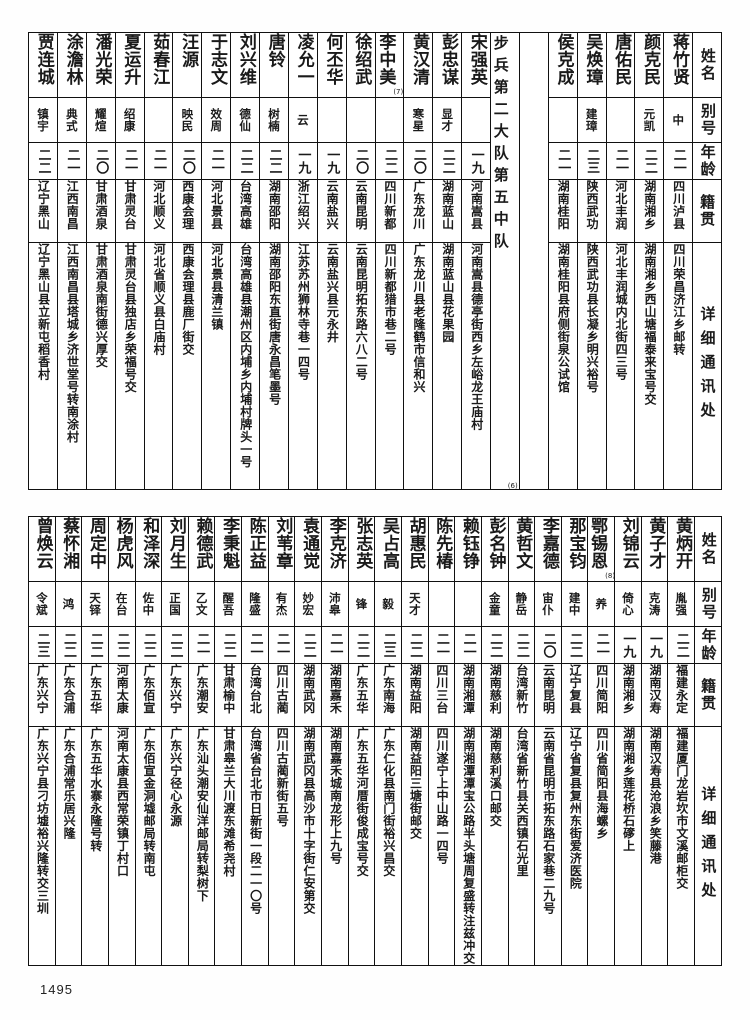 This screenshot has height=1020, width=750. I want to click on name-text: 吴焕璋, so click(592, 59).